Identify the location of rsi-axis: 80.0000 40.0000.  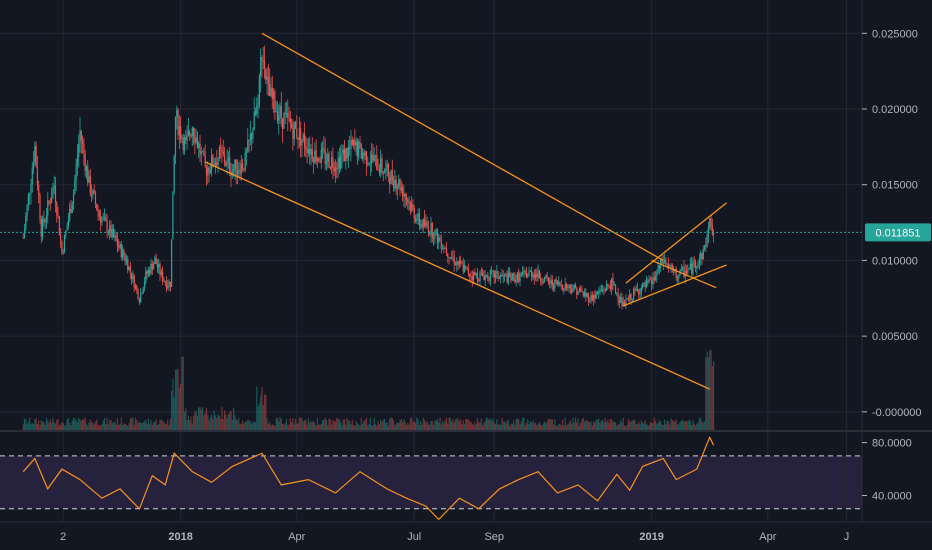
(887, 470).